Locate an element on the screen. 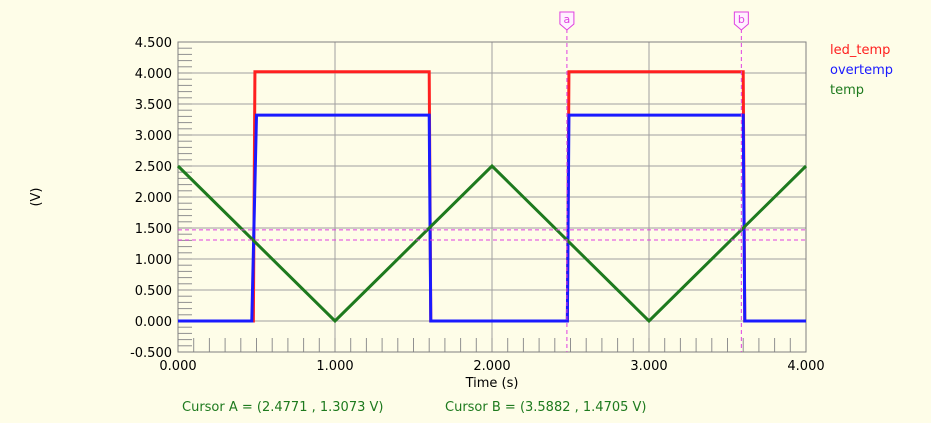  y-tick-label: 1.000 is located at coordinates (153, 260).